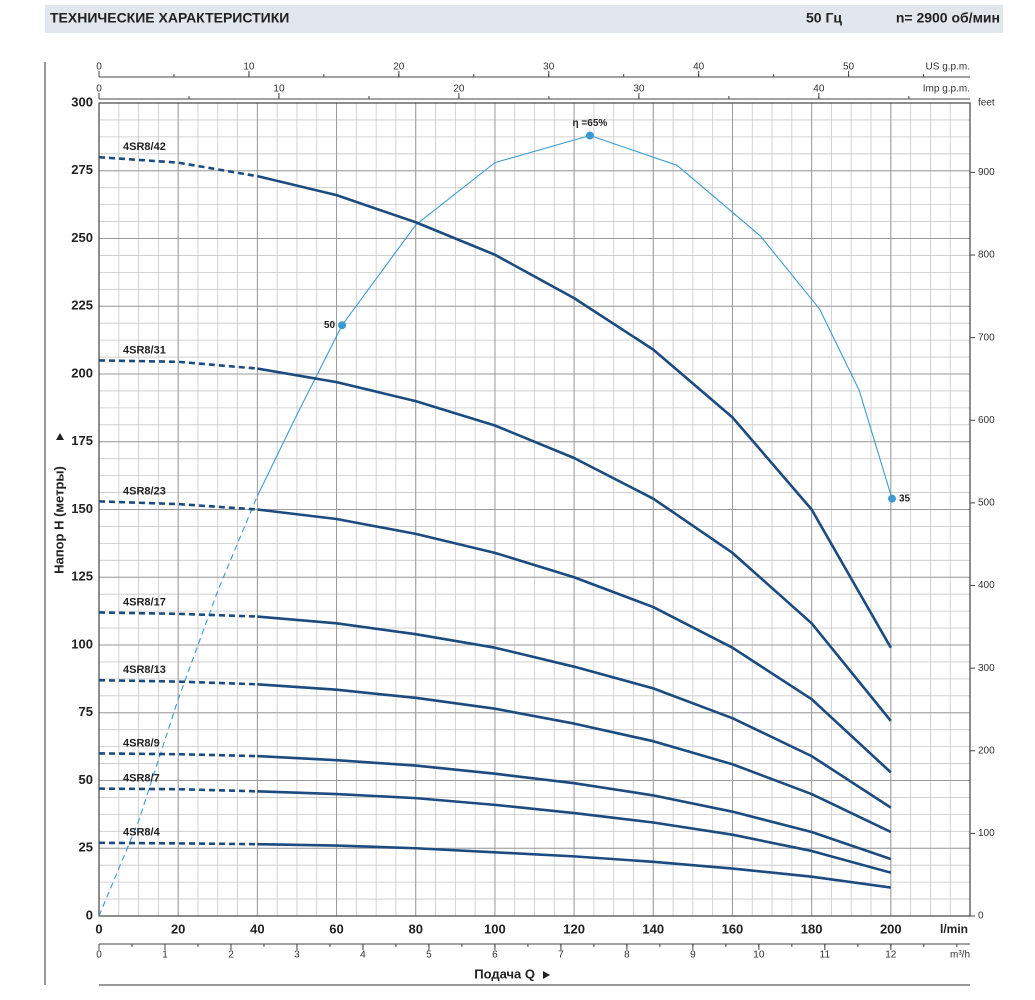 Image resolution: width=1035 pixels, height=1000 pixels. What do you see at coordinates (948, 18) in the screenshot?
I see `header-speed: n= 2900 об/мин` at bounding box center [948, 18].